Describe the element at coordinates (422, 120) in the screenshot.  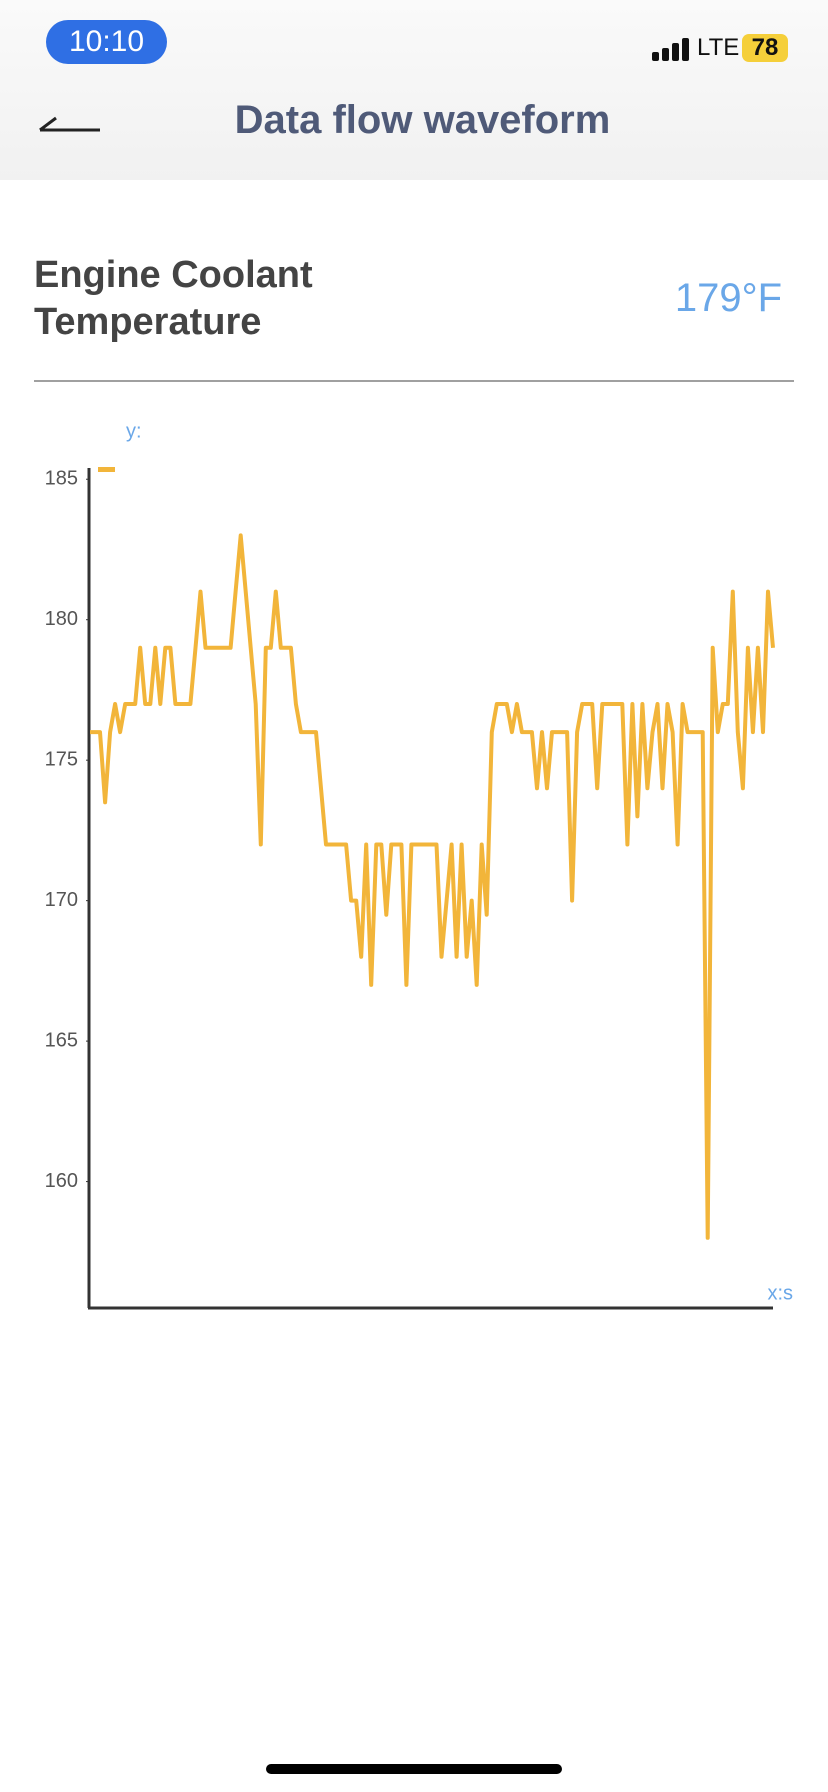
I see `page-title: Data flow waveform` at that location.